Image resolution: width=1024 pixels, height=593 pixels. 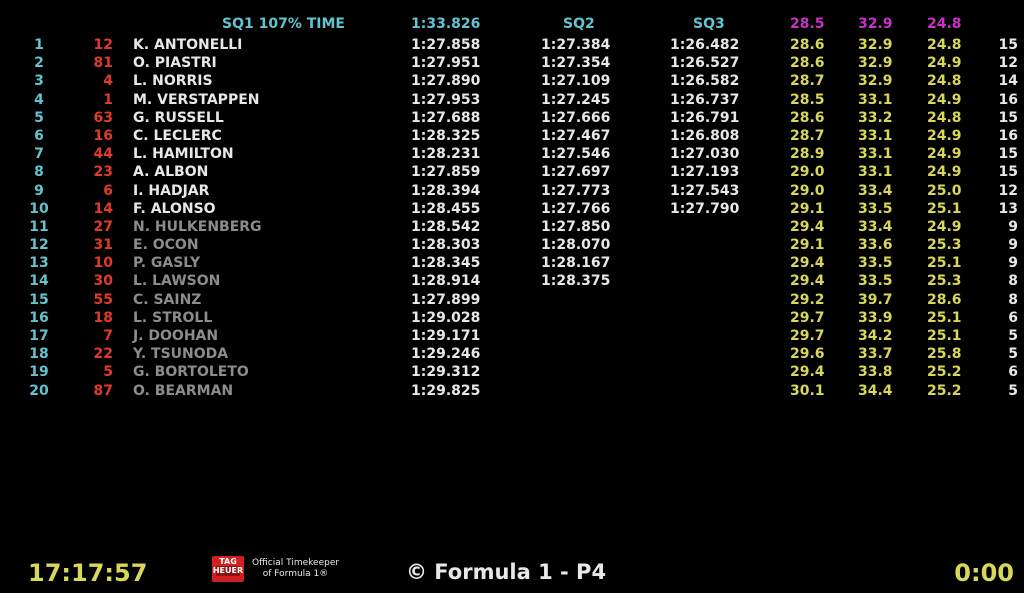 I want to click on sq1-time: 1:27.951, so click(x=446, y=63).